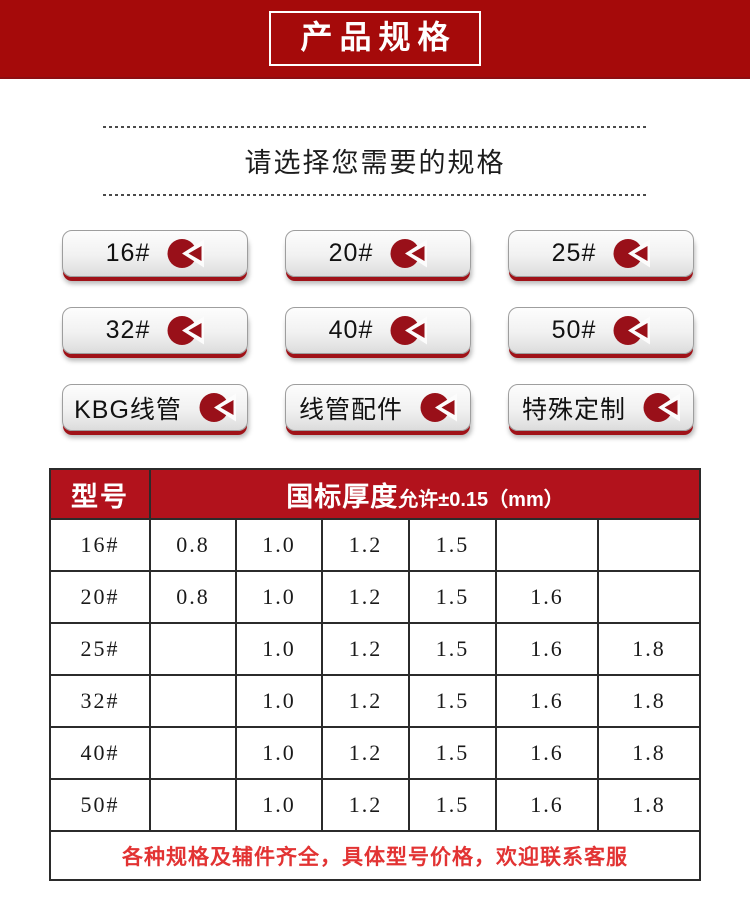 This screenshot has height=906, width=750. I want to click on table-header-row: 型号 国标厚度允许±0.15（mm）, so click(375, 494).